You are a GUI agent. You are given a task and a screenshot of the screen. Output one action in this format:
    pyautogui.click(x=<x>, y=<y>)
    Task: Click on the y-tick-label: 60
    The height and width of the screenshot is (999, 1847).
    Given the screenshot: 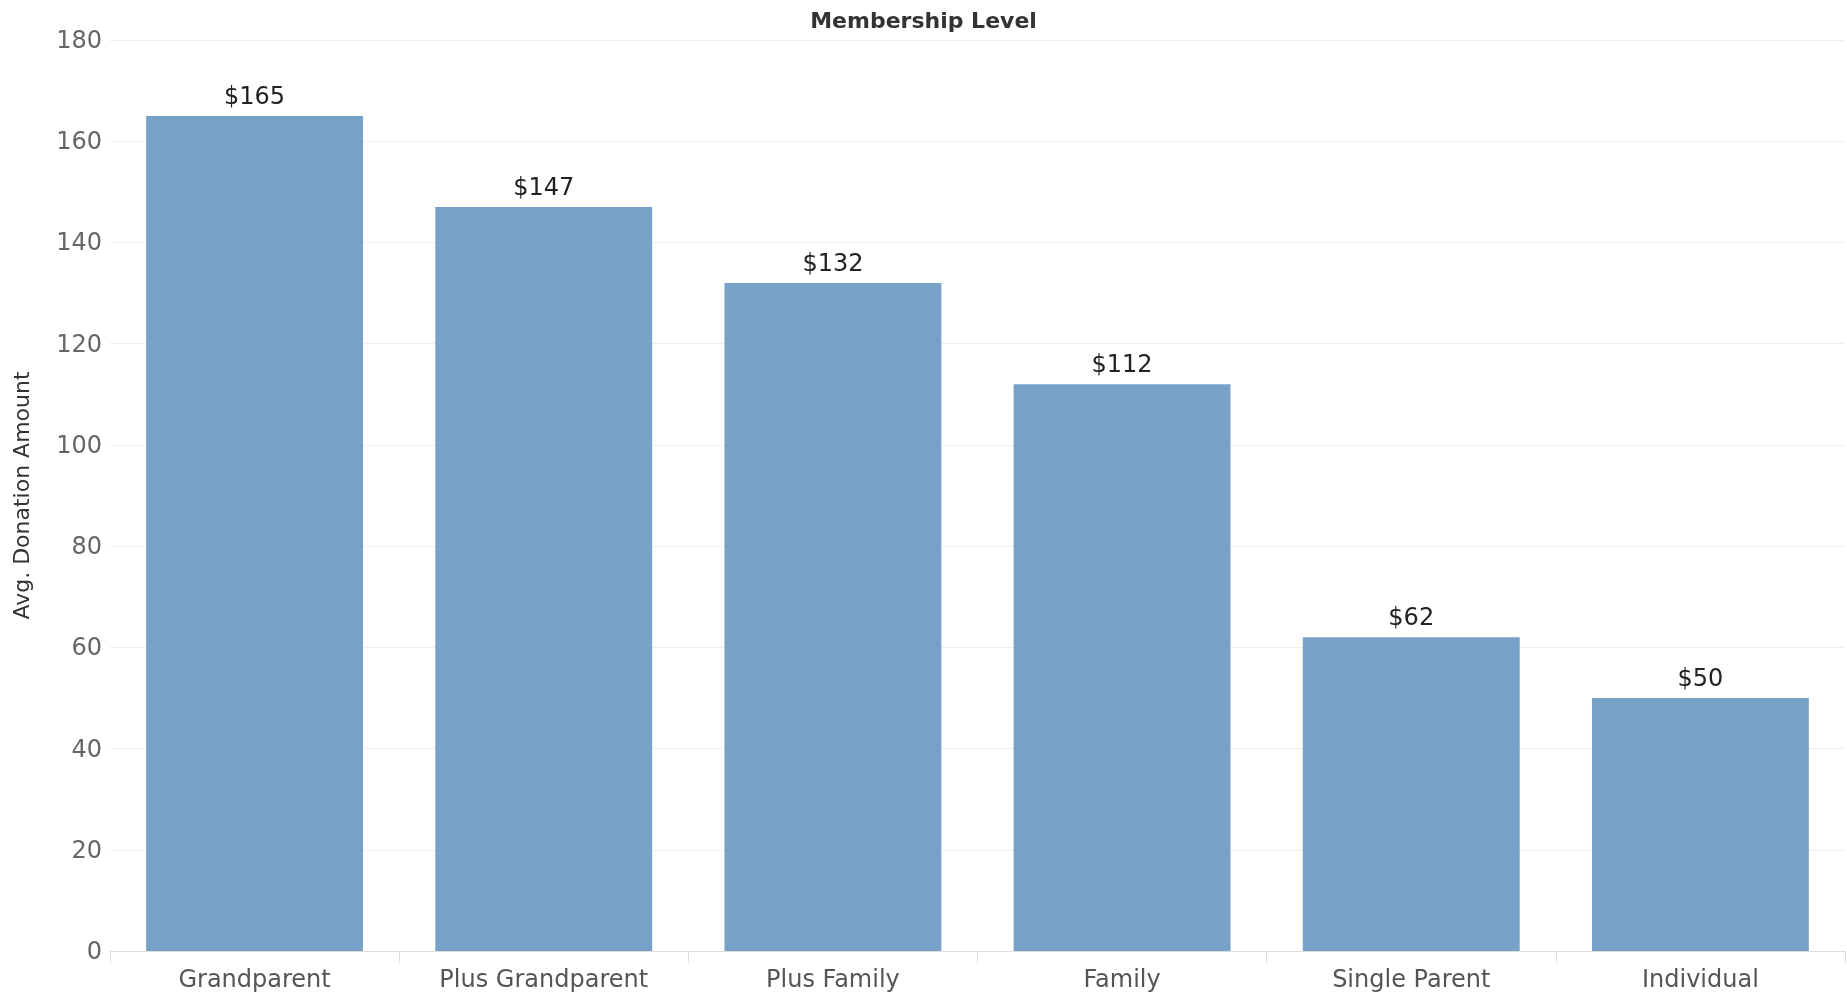 What is the action you would take?
    pyautogui.click(x=86, y=647)
    